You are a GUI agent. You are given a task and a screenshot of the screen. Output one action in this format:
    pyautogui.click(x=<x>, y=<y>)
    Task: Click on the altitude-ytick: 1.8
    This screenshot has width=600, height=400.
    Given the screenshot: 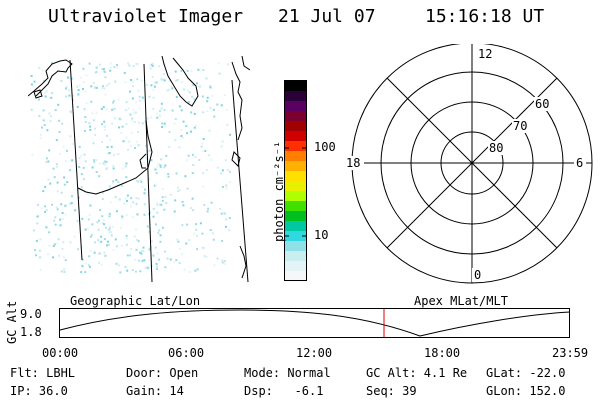 What is the action you would take?
    pyautogui.click(x=31, y=332)
    